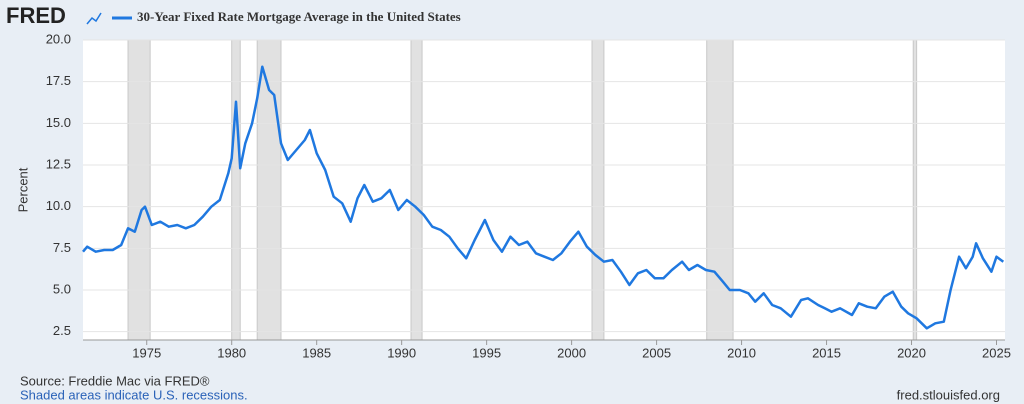 The image size is (1024, 404). Describe the element at coordinates (115, 380) in the screenshot. I see `source: Source: Freddie Mac via FRED®` at that location.